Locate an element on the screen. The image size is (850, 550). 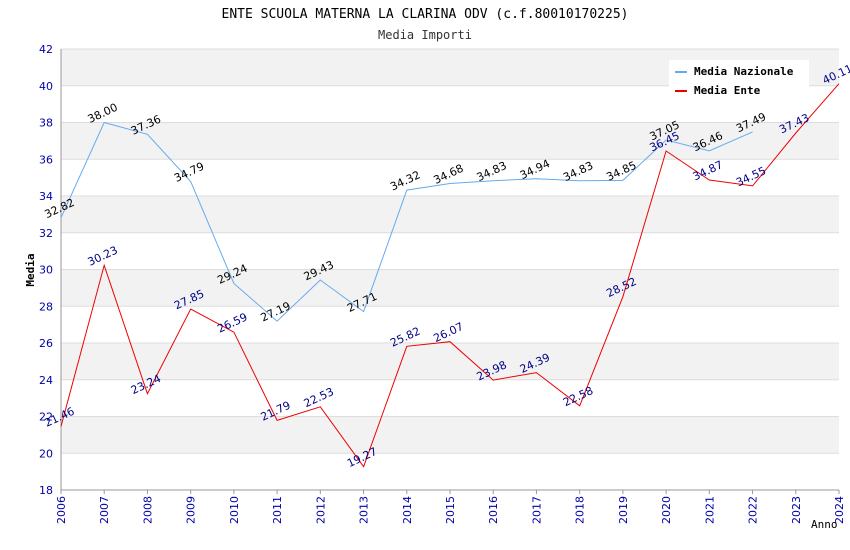
x-tick-label: 2018 is located at coordinates (580, 510).